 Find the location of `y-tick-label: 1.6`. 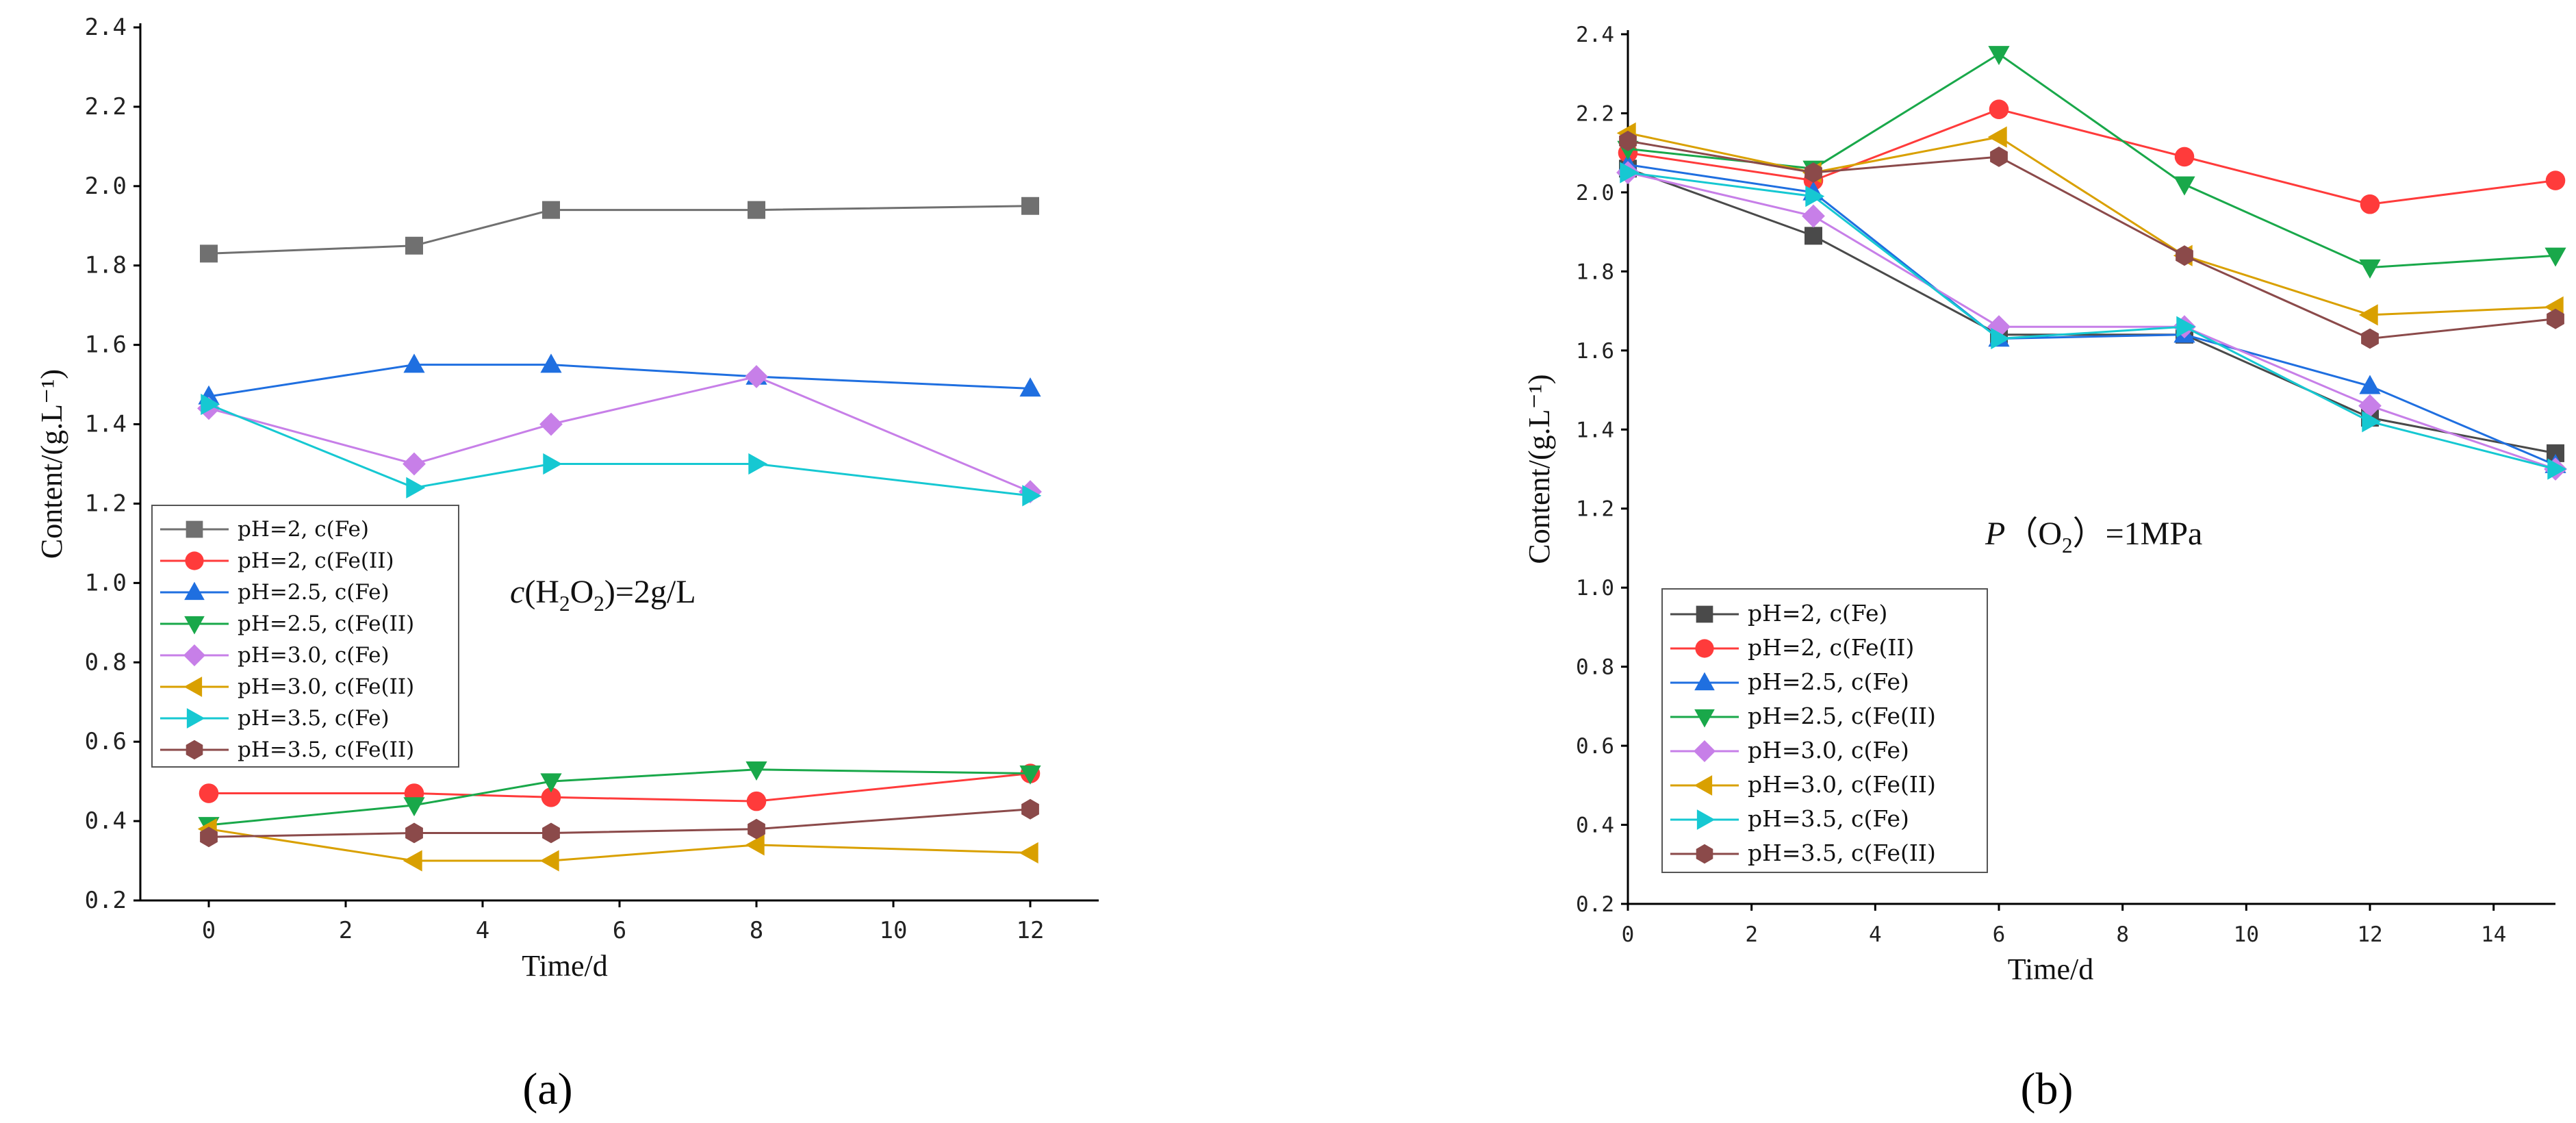

y-tick-label: 1.6 is located at coordinates (1595, 351).